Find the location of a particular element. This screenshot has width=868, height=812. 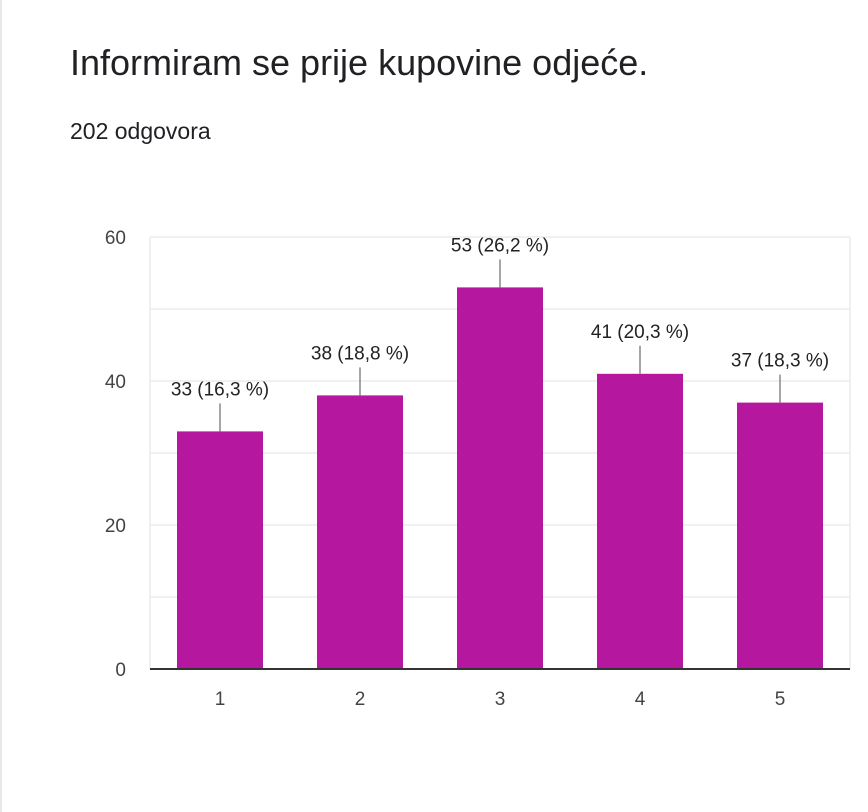

data-label: 41 (20,3 %) is located at coordinates (640, 332).